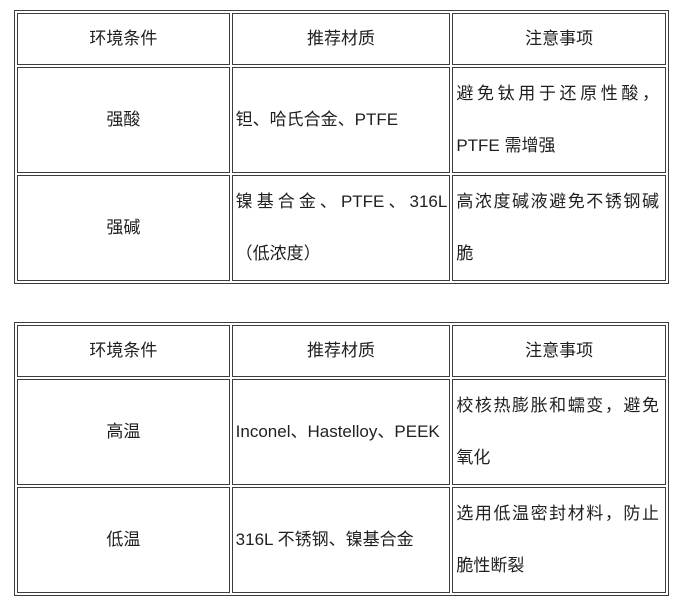 The height and width of the screenshot is (604, 683). Describe the element at coordinates (559, 228) in the screenshot. I see `notes-cell: 高浓度碱液避免不锈钢碱脆` at that location.